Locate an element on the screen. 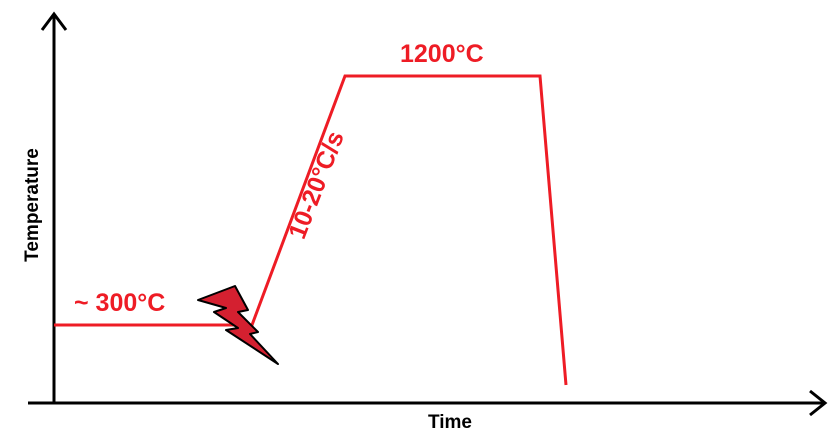 The height and width of the screenshot is (431, 828). peak-temperature-label: 1200°C is located at coordinates (442, 54).